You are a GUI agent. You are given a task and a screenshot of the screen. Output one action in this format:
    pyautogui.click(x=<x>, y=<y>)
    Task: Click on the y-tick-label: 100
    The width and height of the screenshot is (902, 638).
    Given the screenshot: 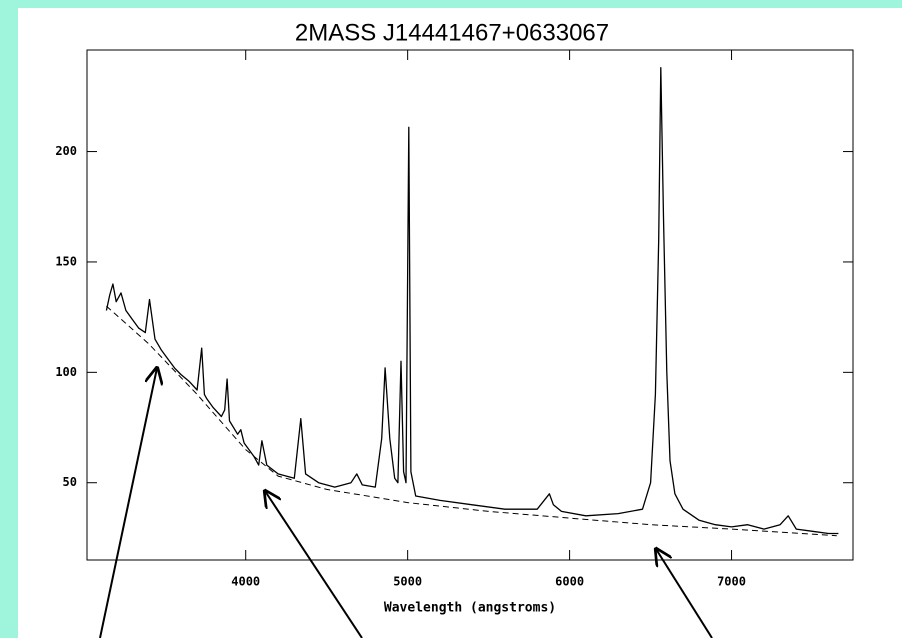 What is the action you would take?
    pyautogui.click(x=66, y=372)
    